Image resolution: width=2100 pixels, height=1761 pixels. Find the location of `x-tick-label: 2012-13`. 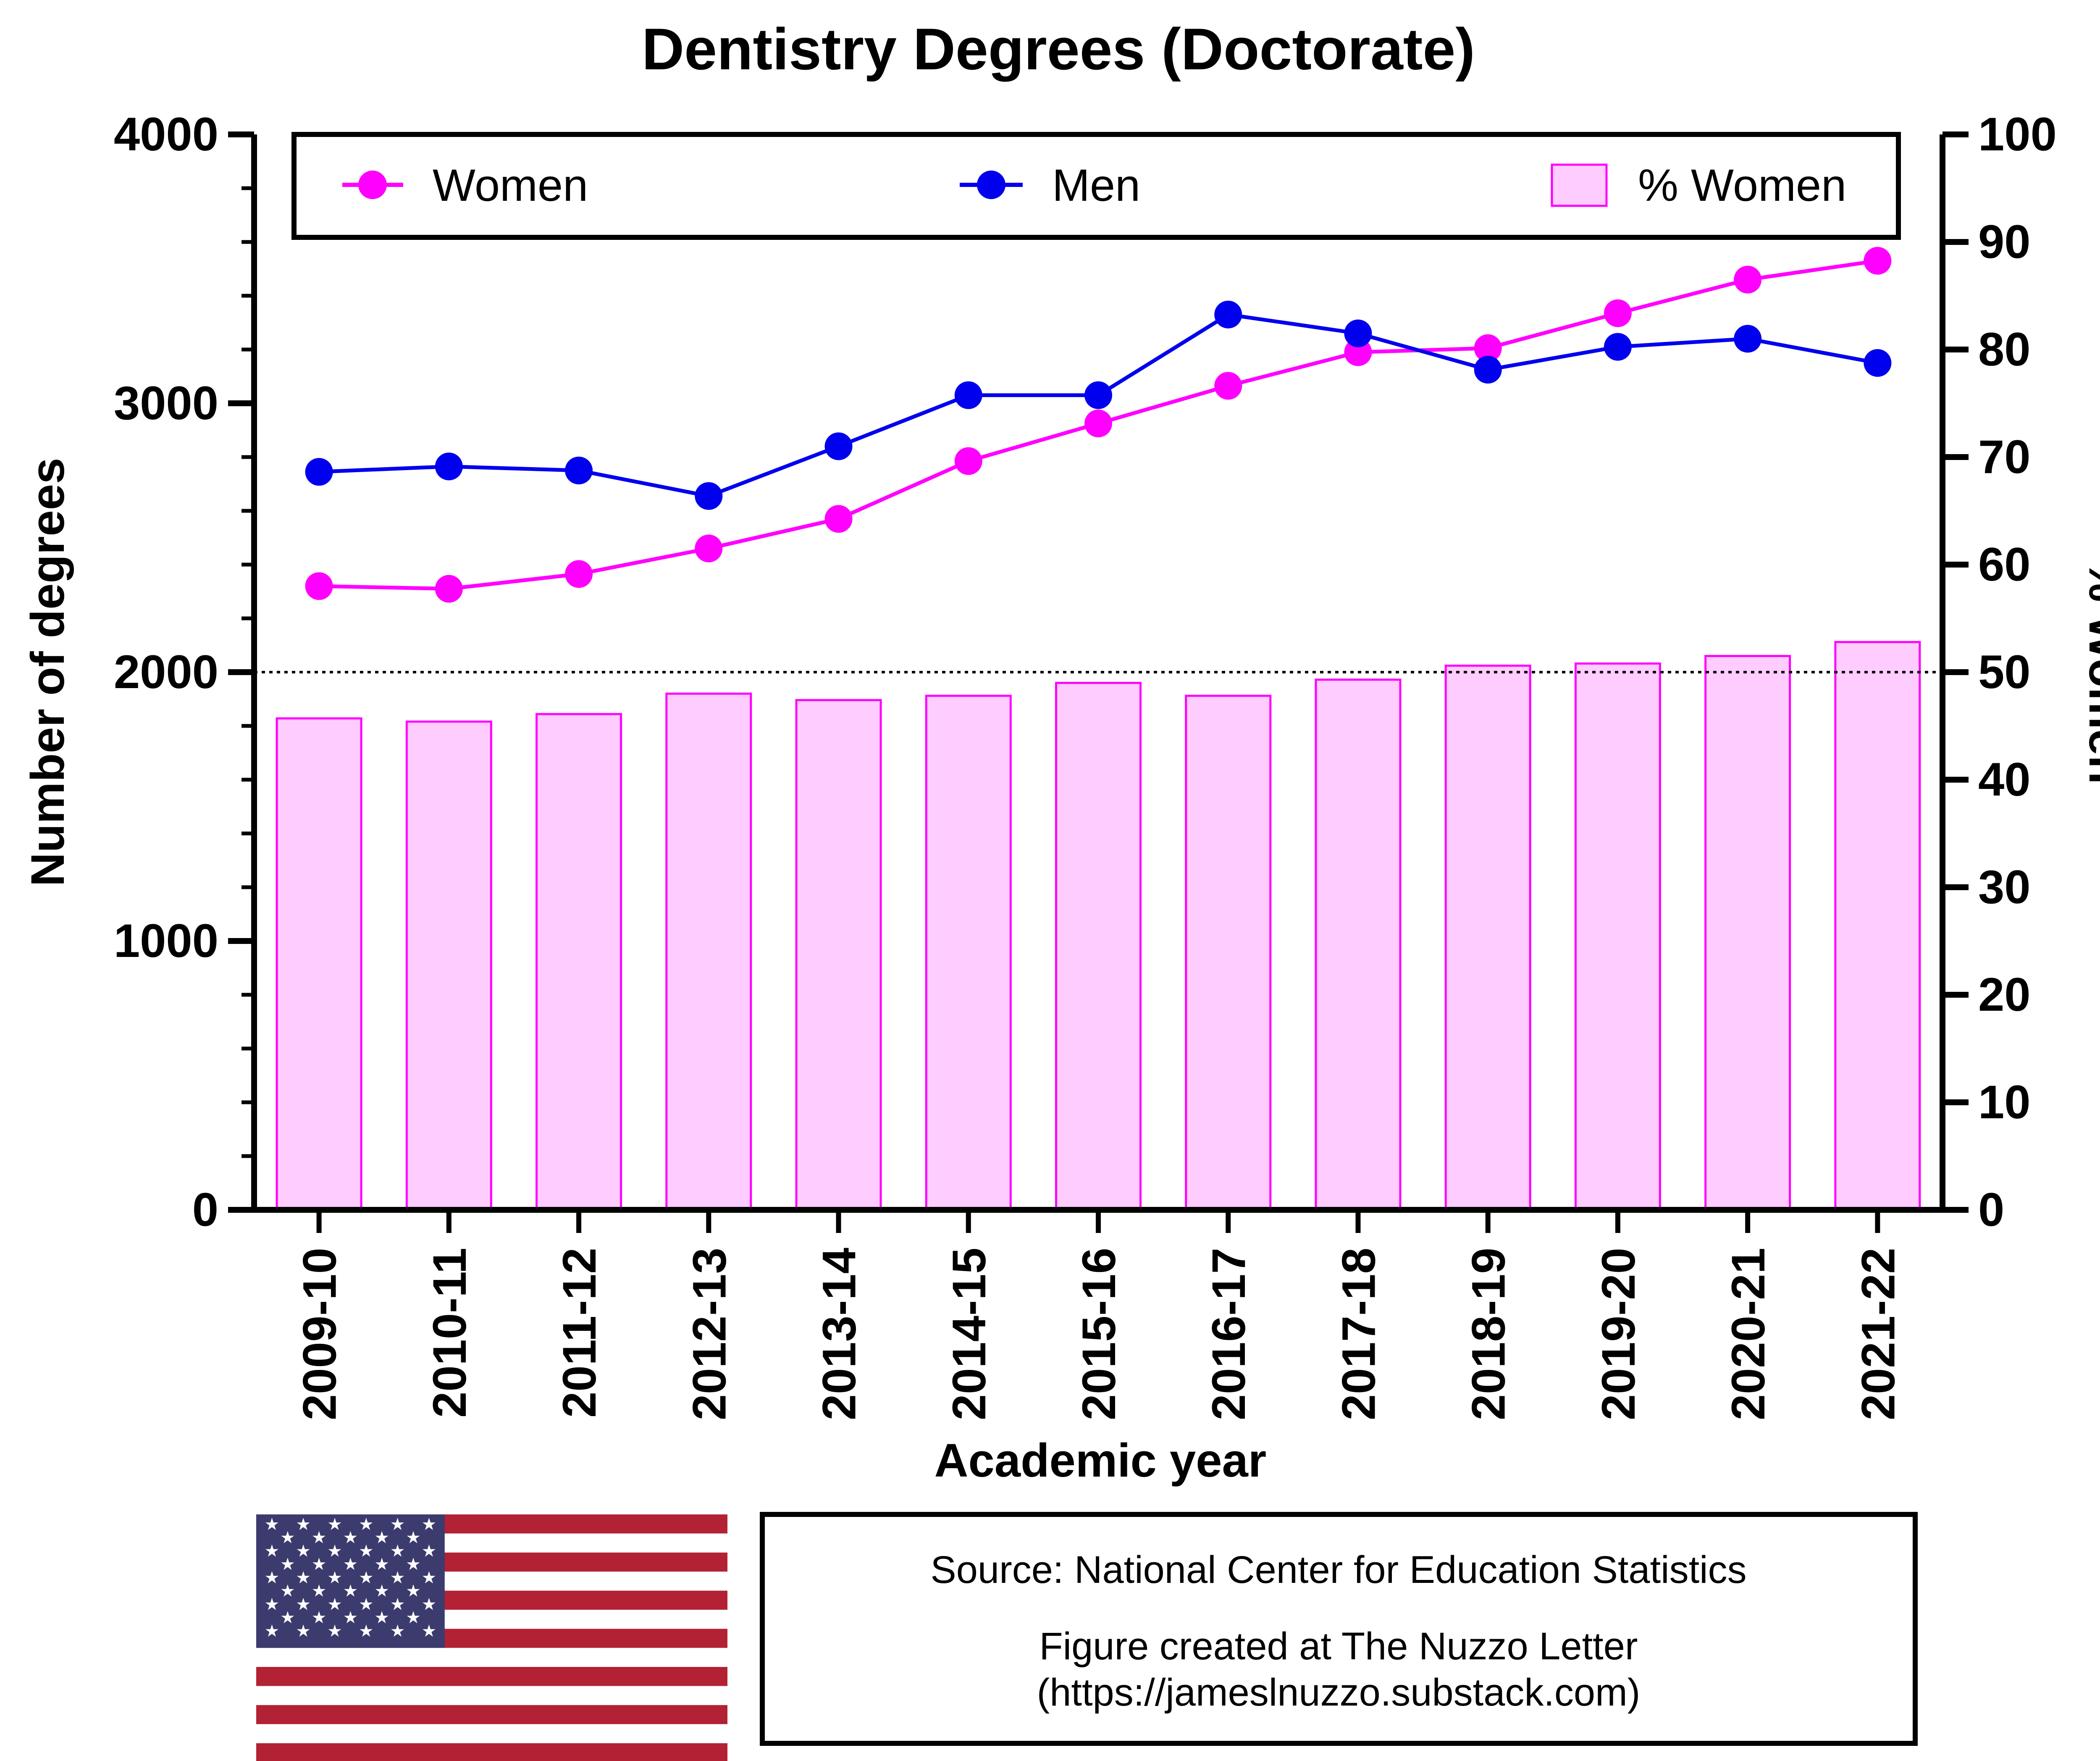

x-tick-label: 2012-13 is located at coordinates (709, 1334).